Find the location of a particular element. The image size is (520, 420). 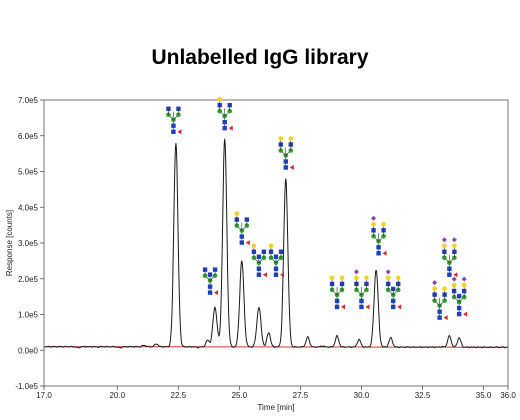

x-tick-label: 32.5 is located at coordinates (423, 395).